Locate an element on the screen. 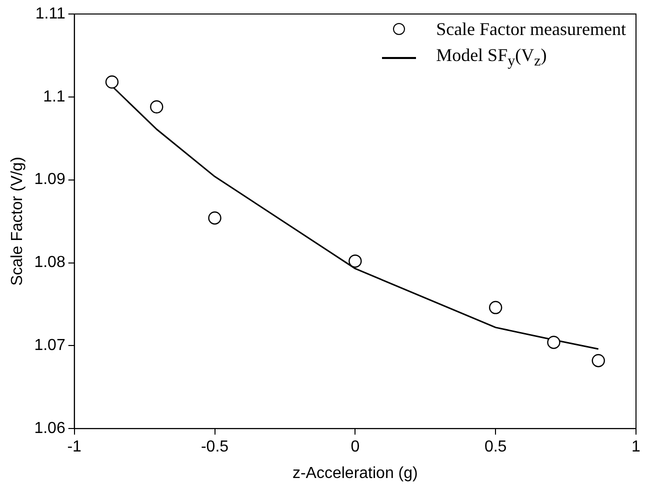 The width and height of the screenshot is (660, 487). legend-label: Scale Factor measurement is located at coordinates (531, 29).